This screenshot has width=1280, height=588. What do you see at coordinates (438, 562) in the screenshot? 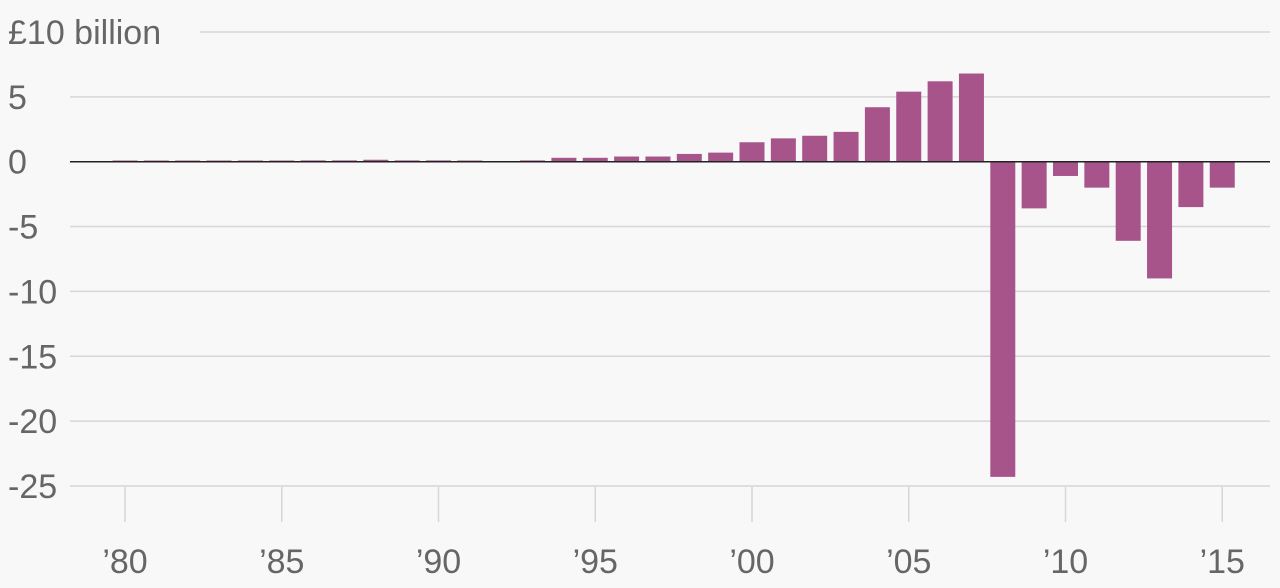
I see `x-tick-label: ’90` at bounding box center [438, 562].